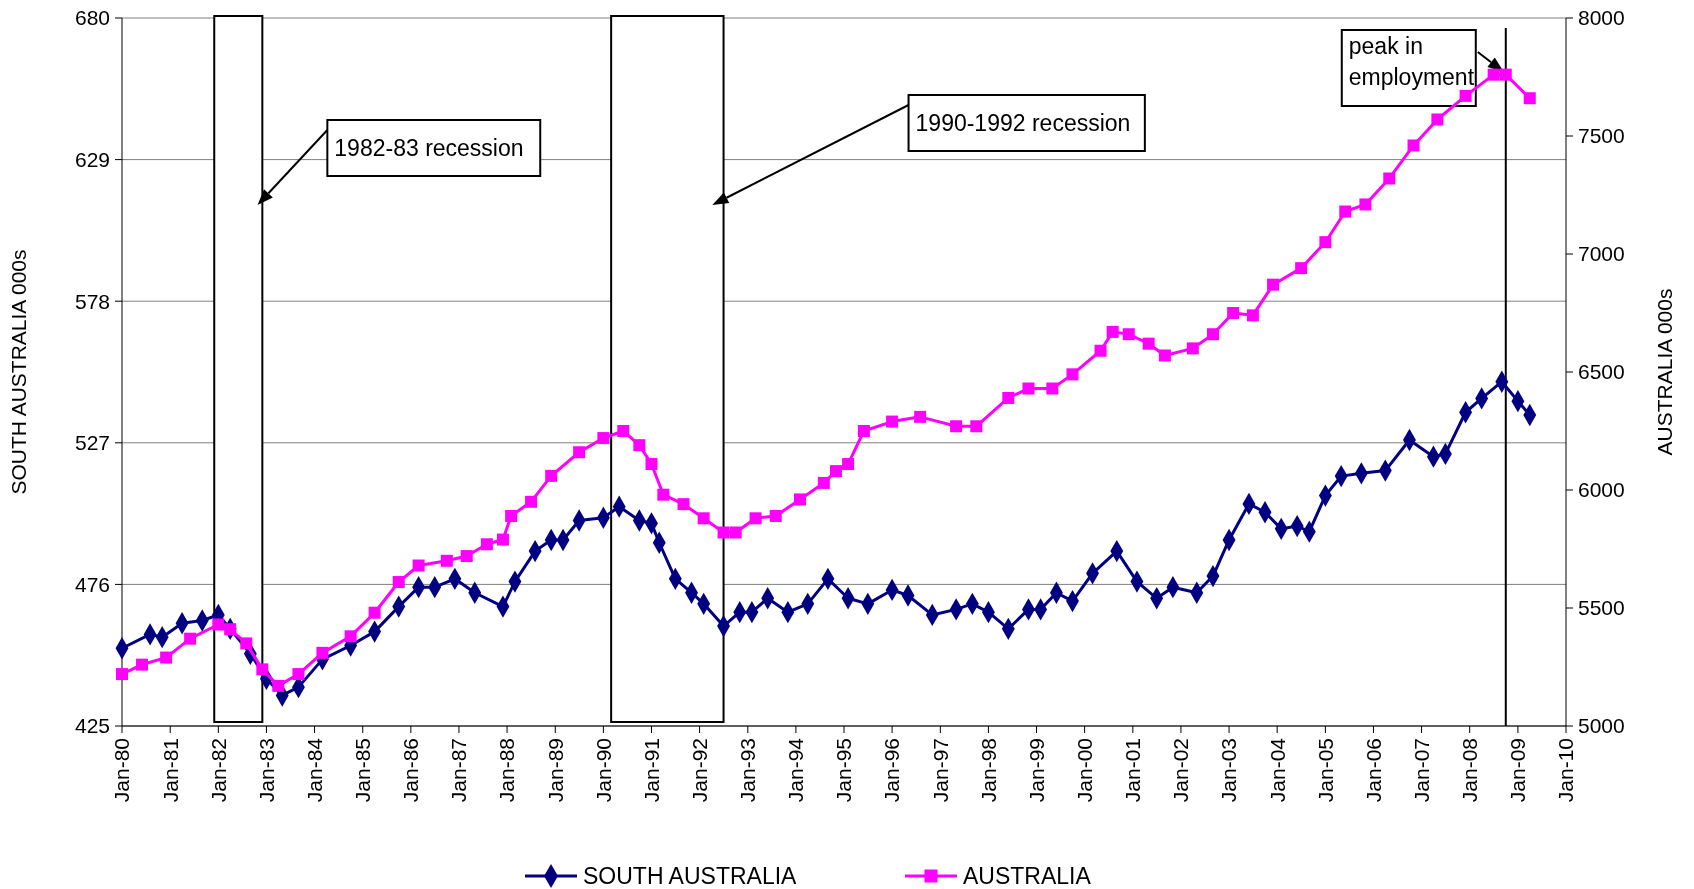 This screenshot has width=1694, height=889. I want to click on x-tick-label: Jan-07, so click(1421, 770).